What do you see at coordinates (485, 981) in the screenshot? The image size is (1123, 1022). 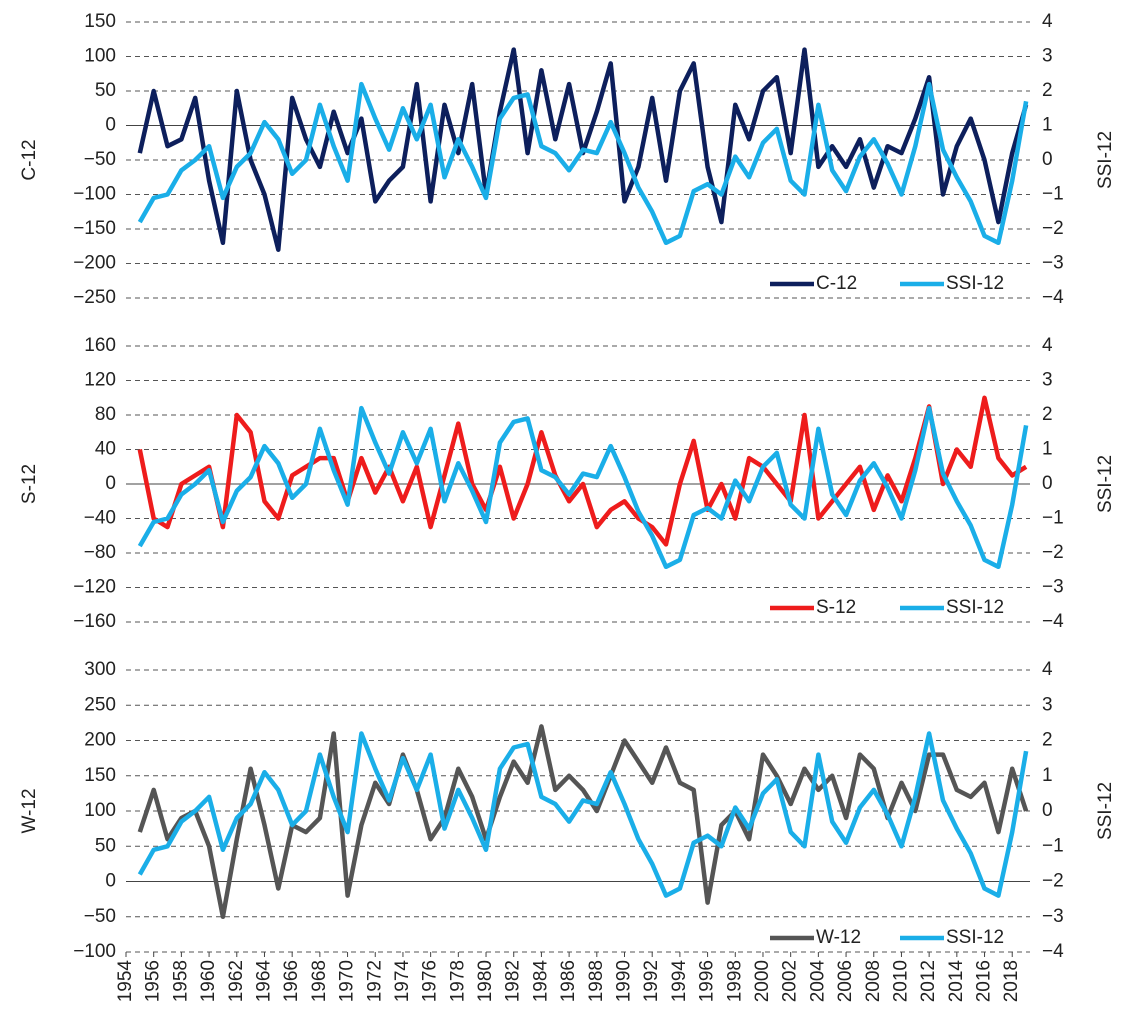 I see `x-tick-label: 1980` at bounding box center [485, 981].